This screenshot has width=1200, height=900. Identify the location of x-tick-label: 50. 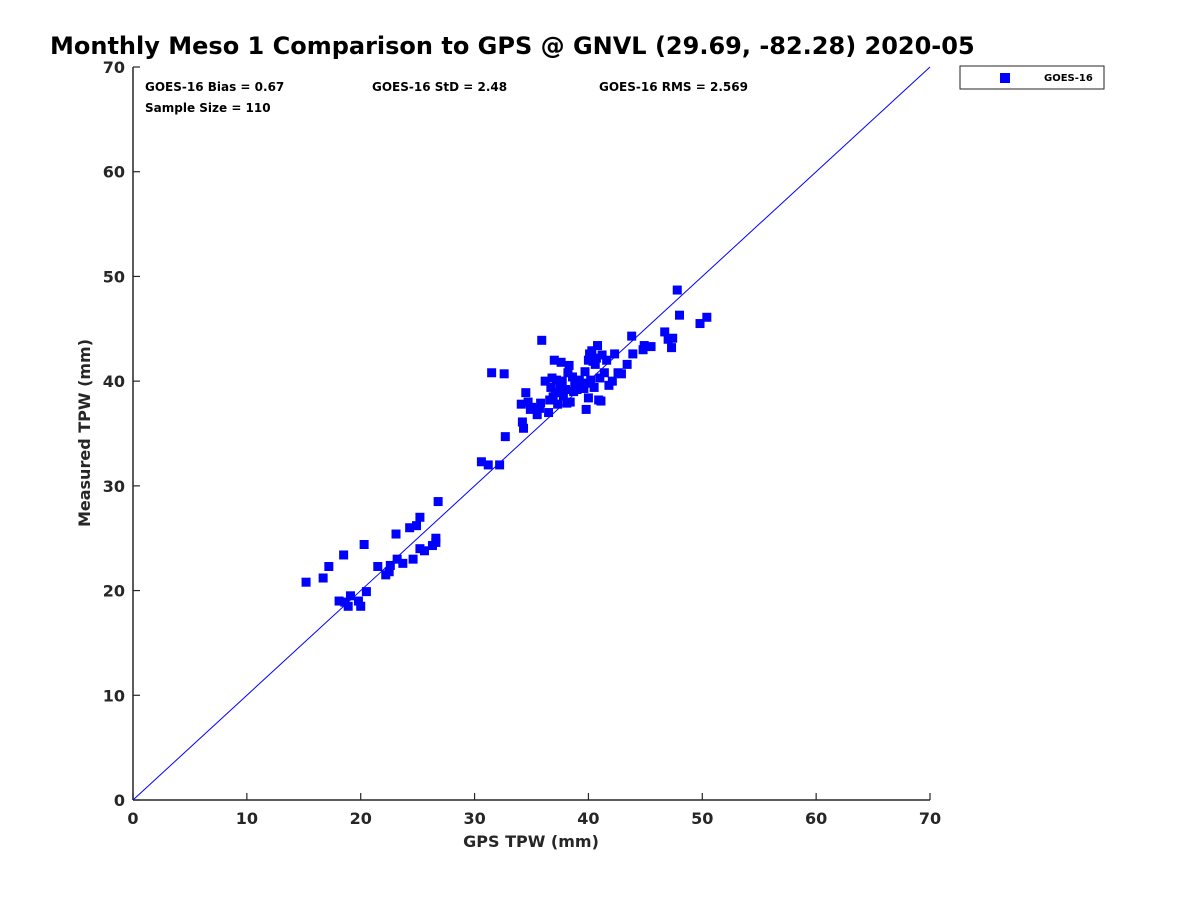
(702, 818).